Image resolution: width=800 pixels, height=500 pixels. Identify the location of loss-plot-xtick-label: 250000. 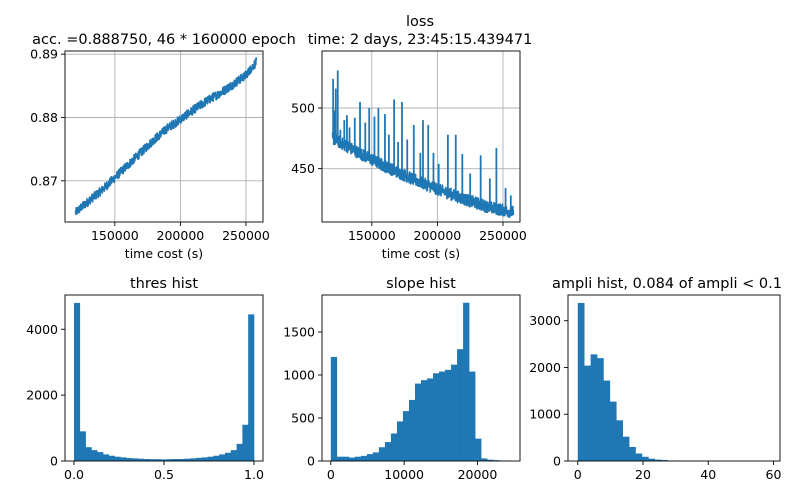
(503, 235).